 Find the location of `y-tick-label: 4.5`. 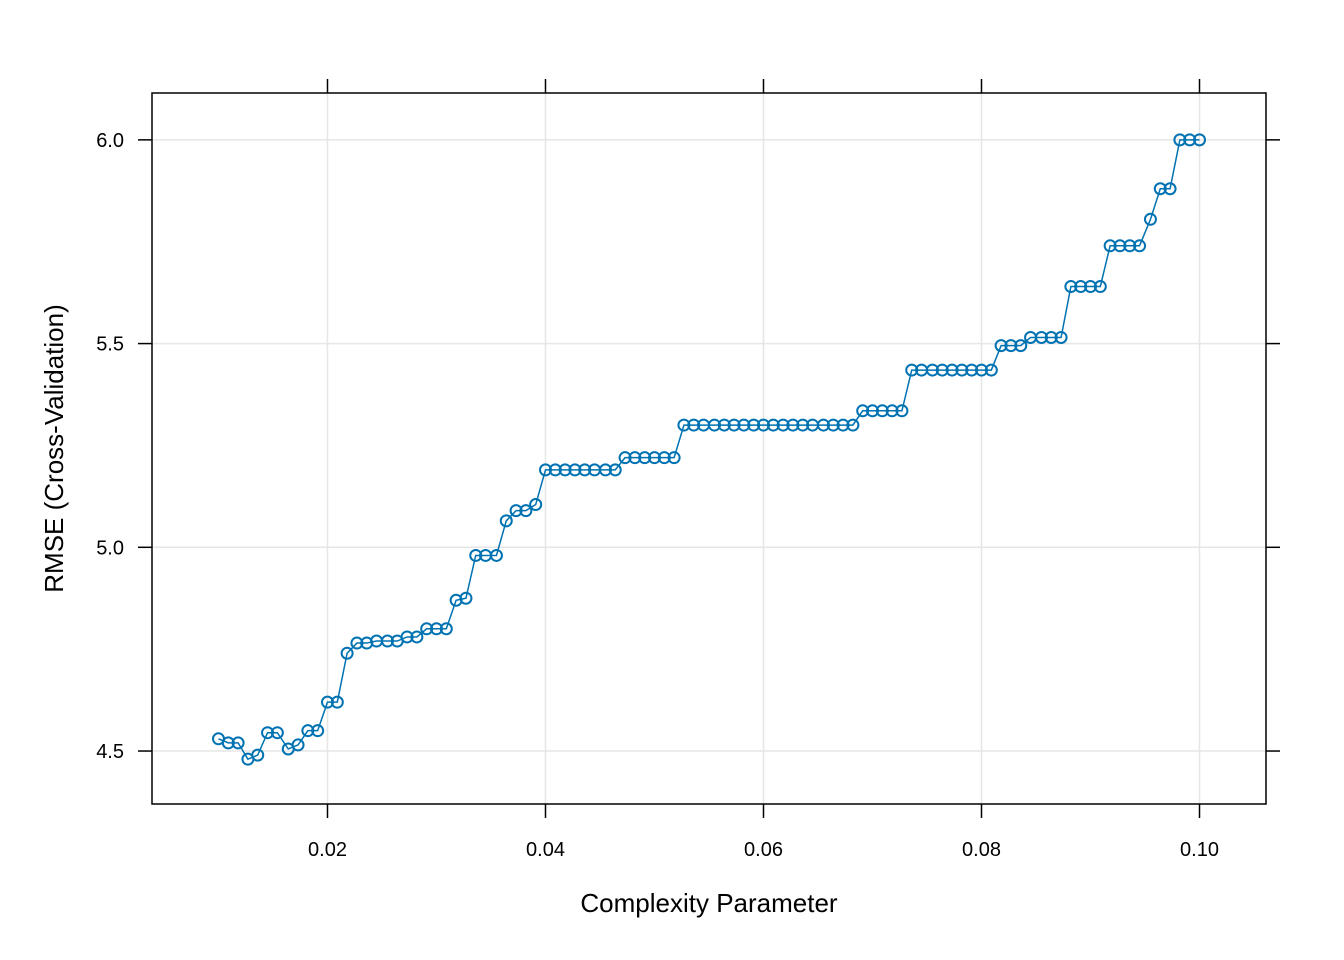

y-tick-label: 4.5 is located at coordinates (110, 752).